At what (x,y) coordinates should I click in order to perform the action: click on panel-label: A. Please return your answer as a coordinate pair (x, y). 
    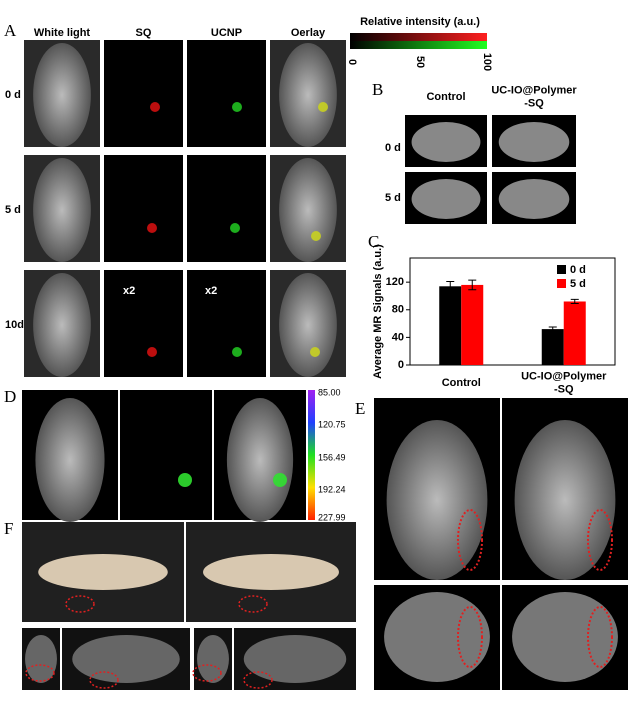
    Looking at the image, I should click on (10, 30).